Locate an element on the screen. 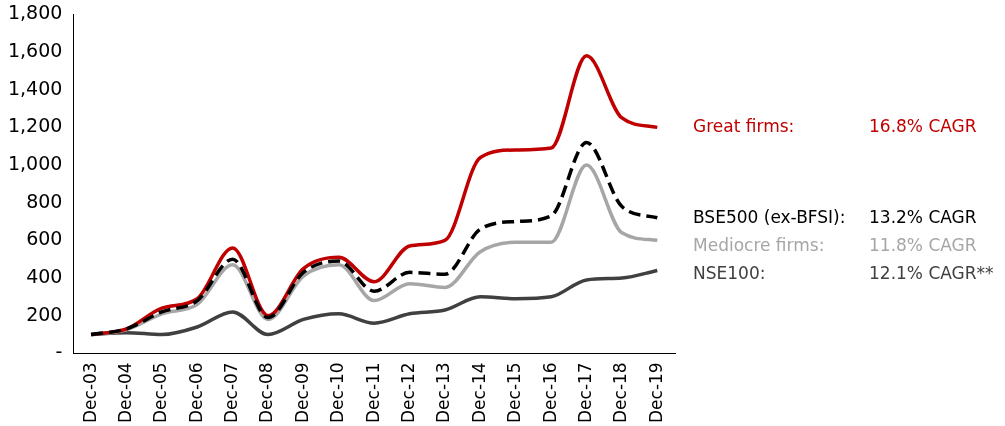 Image resolution: width=1005 pixels, height=426 pixels. x-tick-label: Dec-14 is located at coordinates (478, 393).